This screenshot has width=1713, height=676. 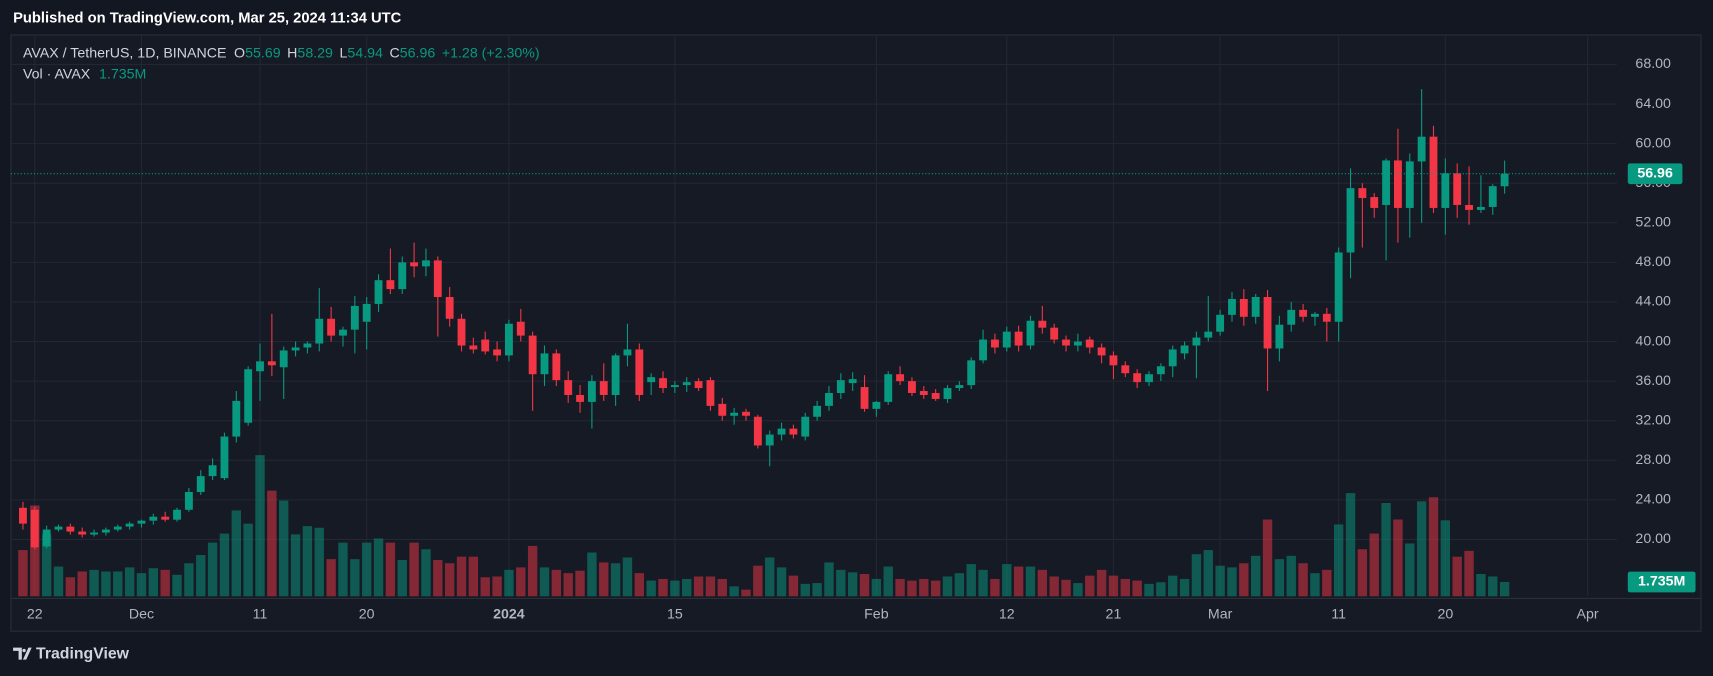 What do you see at coordinates (35, 615) in the screenshot?
I see `x-tick-label: 22` at bounding box center [35, 615].